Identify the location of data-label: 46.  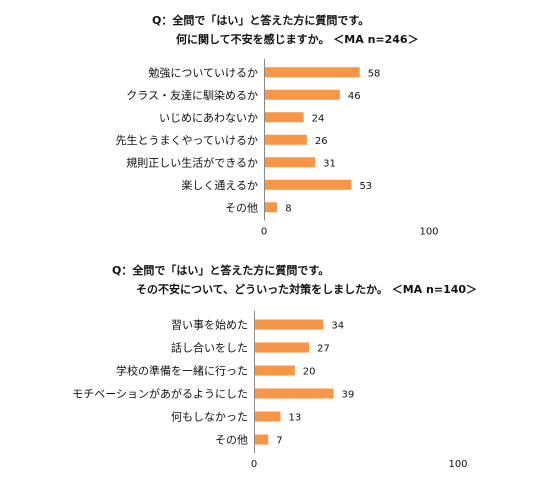
(354, 96).